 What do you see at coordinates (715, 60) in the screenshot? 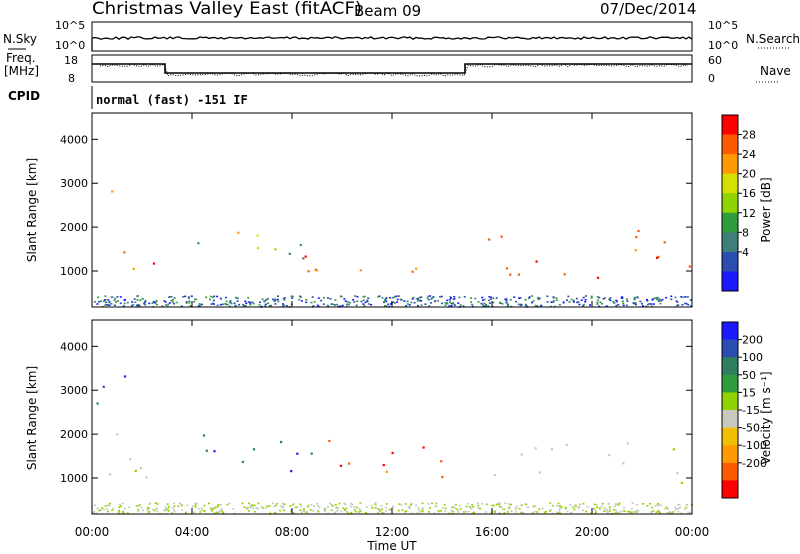
I see `nave-tick-top: 60` at bounding box center [715, 60].